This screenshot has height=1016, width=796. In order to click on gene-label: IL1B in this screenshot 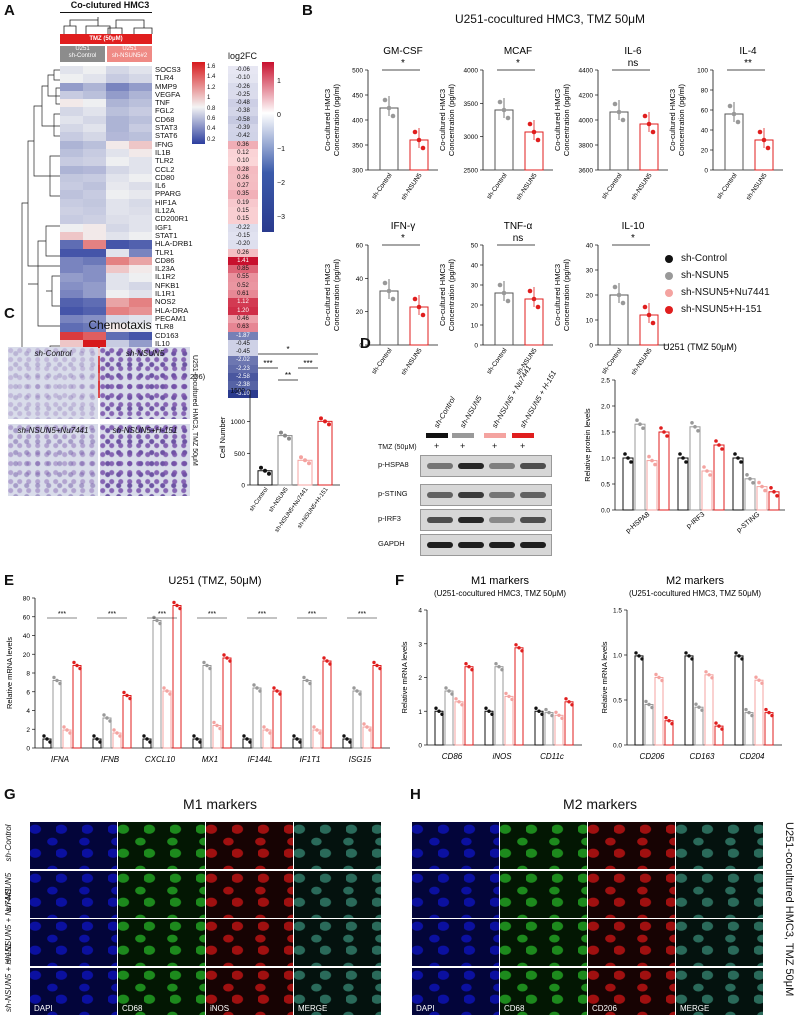, I will do `click(163, 152)`.